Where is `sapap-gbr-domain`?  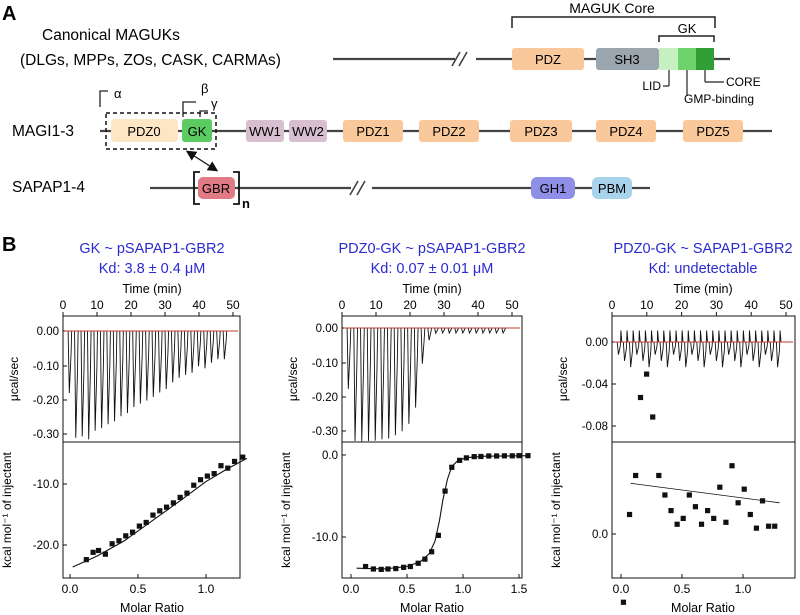 sapap-gbr-domain is located at coordinates (216, 188).